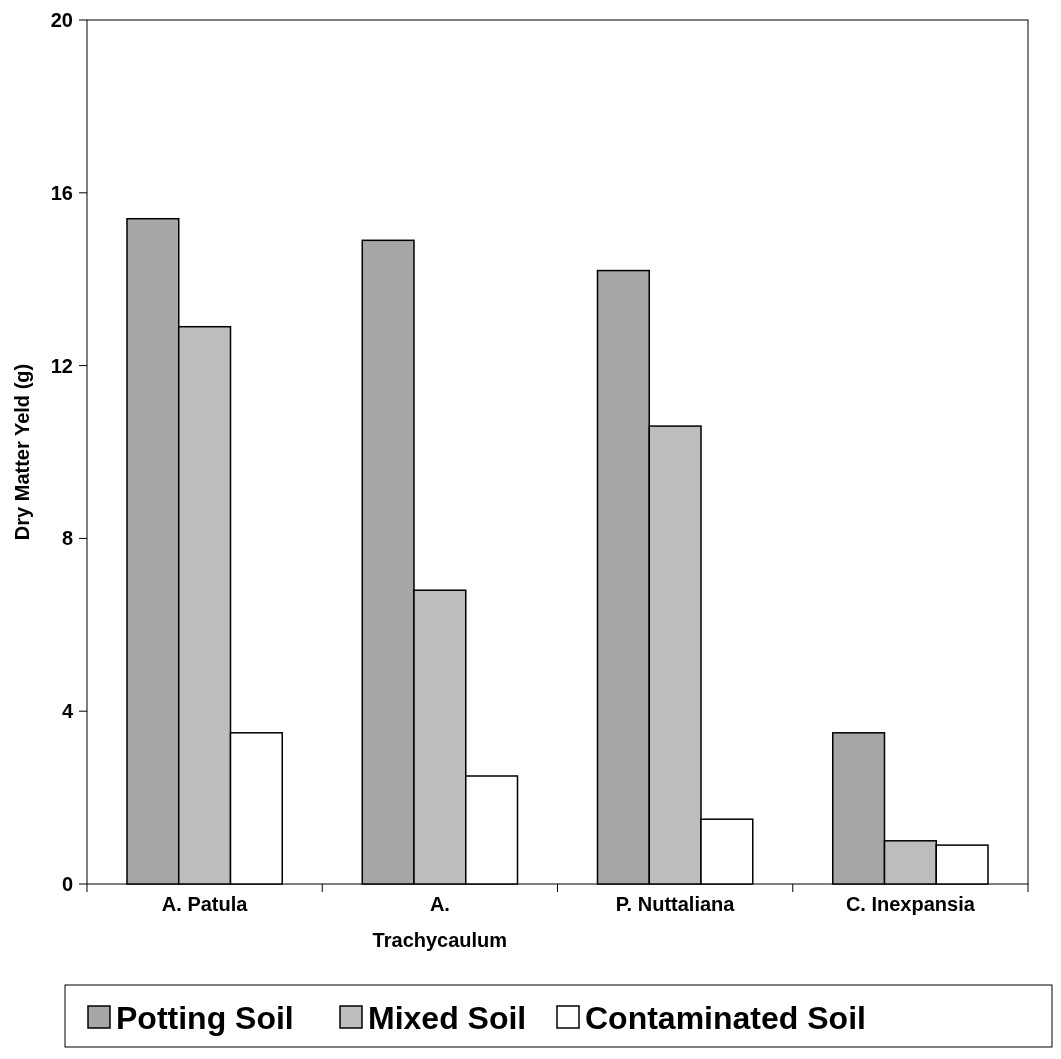  What do you see at coordinates (440, 922) in the screenshot?
I see `x-tick-label: A. Trachycaulum` at bounding box center [440, 922].